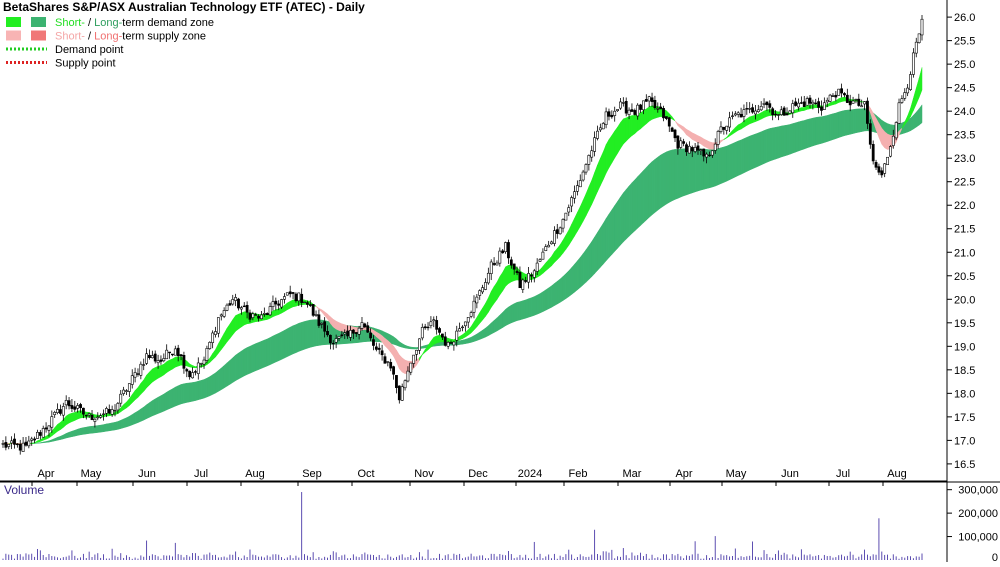 The width and height of the screenshot is (1000, 567). I want to click on volume-tick-label: 300,000, so click(978, 491).